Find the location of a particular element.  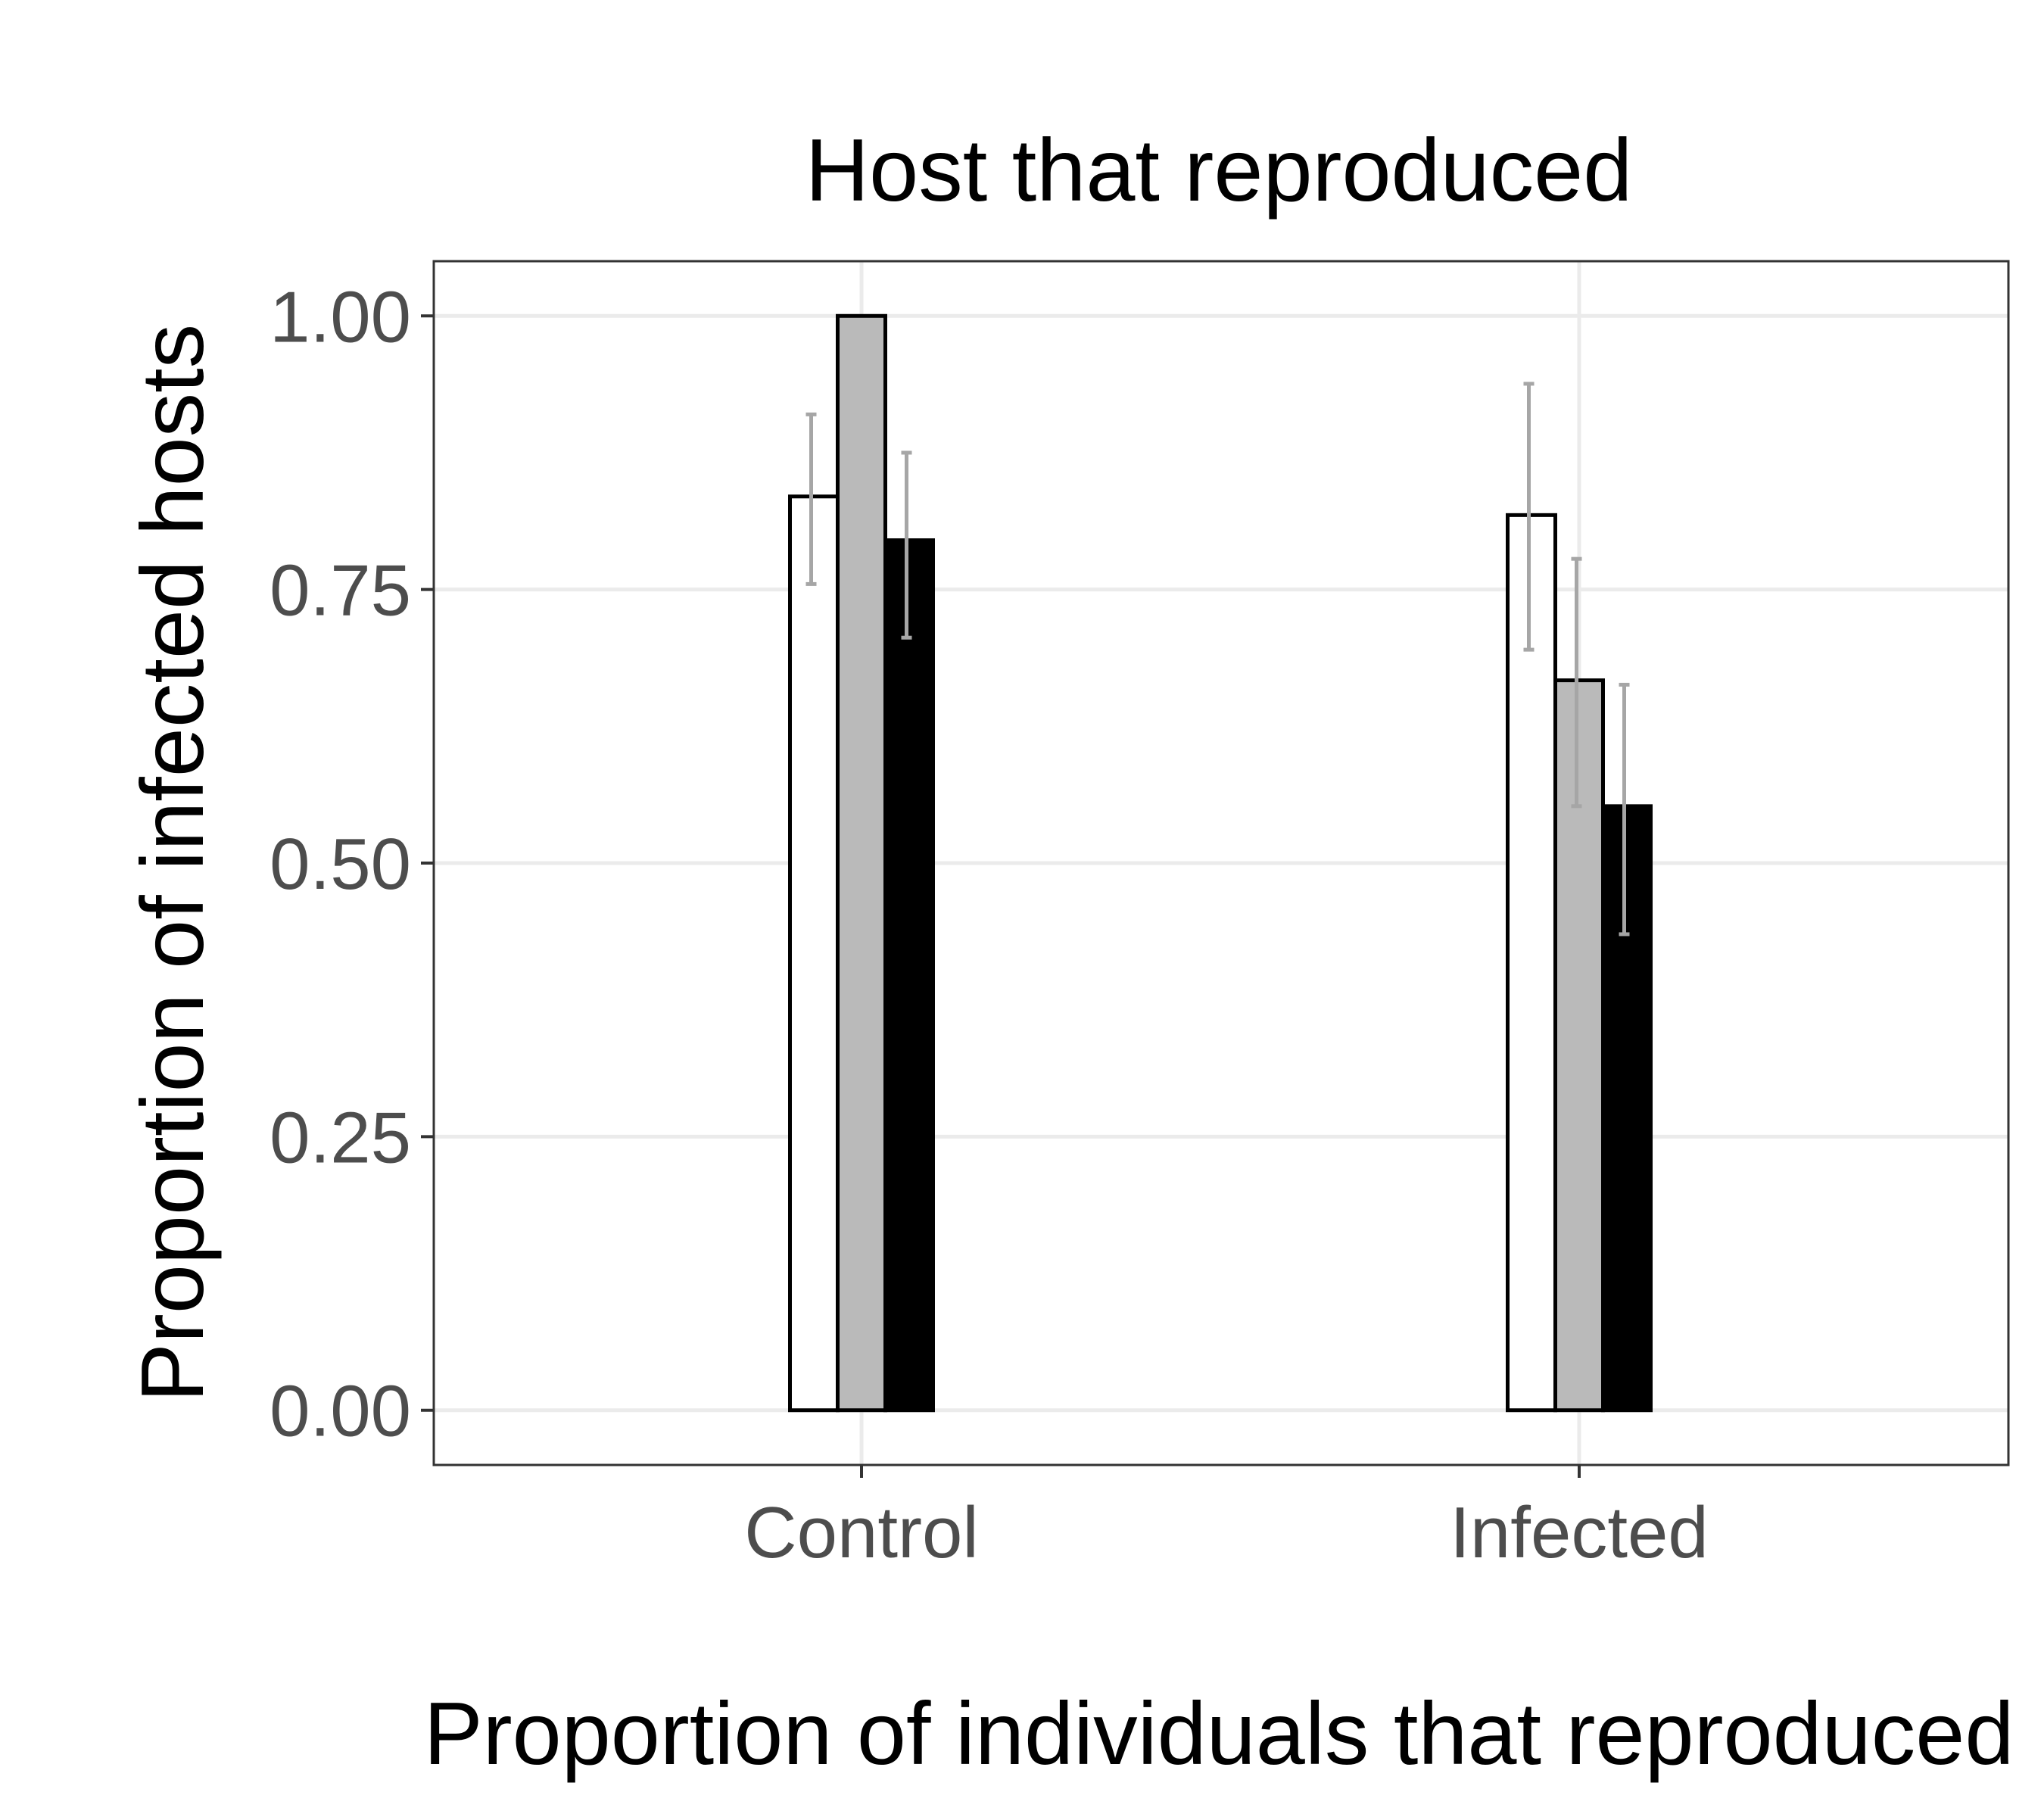

y-axis-title: Proportion of infected hosts is located at coordinates (172, 863).